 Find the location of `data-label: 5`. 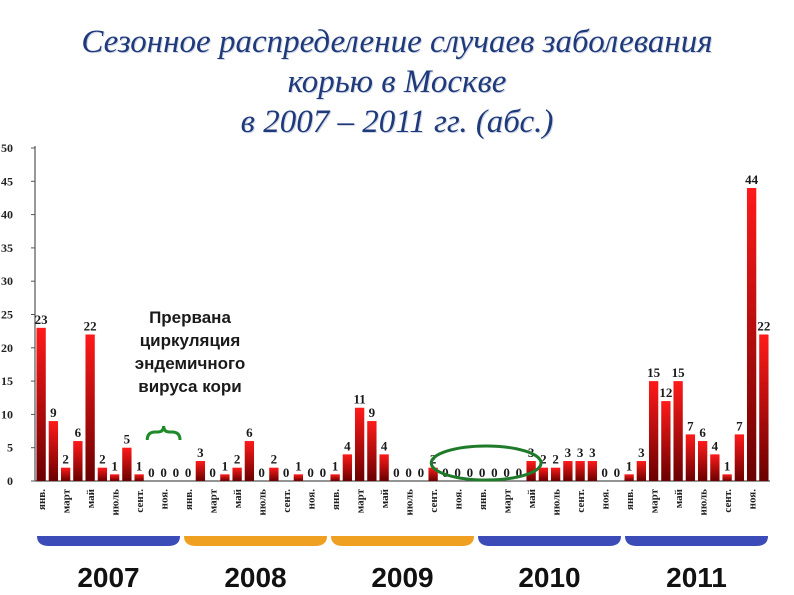

data-label: 5 is located at coordinates (127, 439).